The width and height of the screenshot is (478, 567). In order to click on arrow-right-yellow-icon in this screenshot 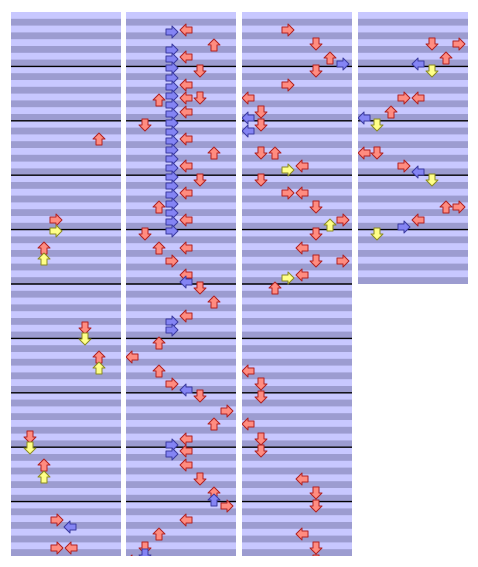, I will do `click(56, 231)`.